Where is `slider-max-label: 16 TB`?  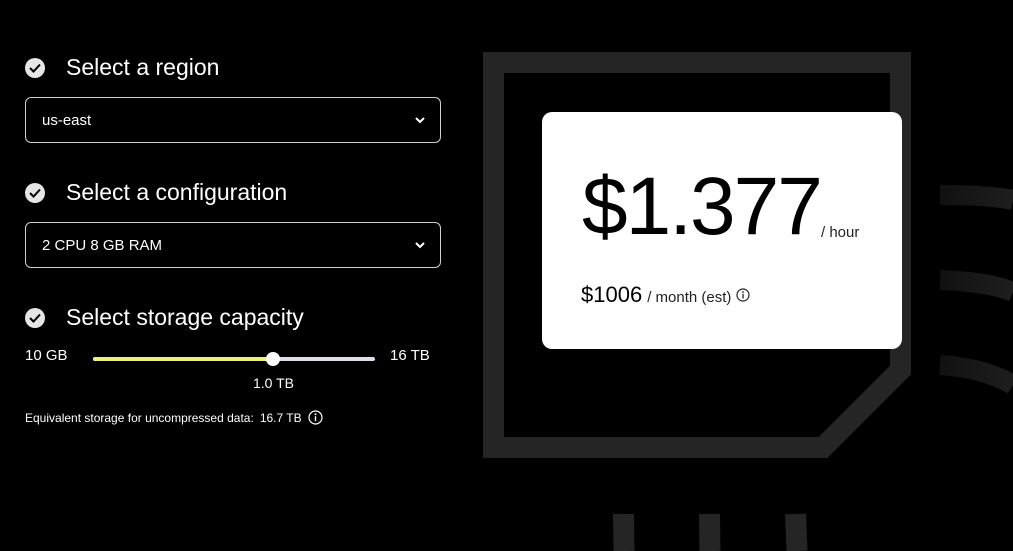
slider-max-label: 16 TB is located at coordinates (410, 355).